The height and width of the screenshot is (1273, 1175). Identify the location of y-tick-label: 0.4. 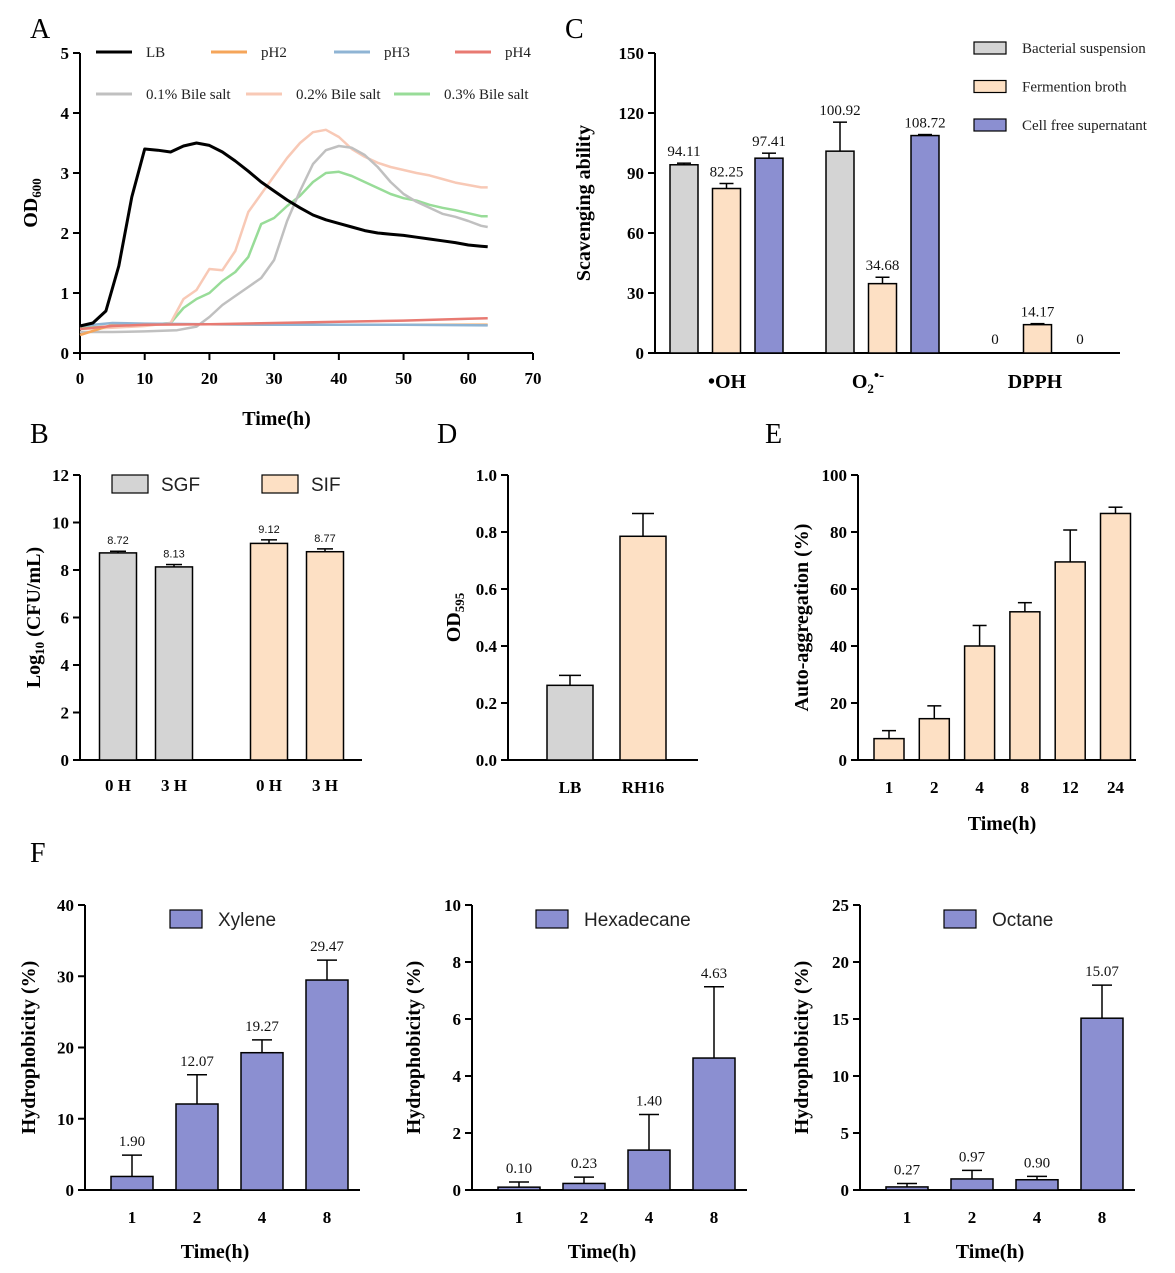
(487, 646).